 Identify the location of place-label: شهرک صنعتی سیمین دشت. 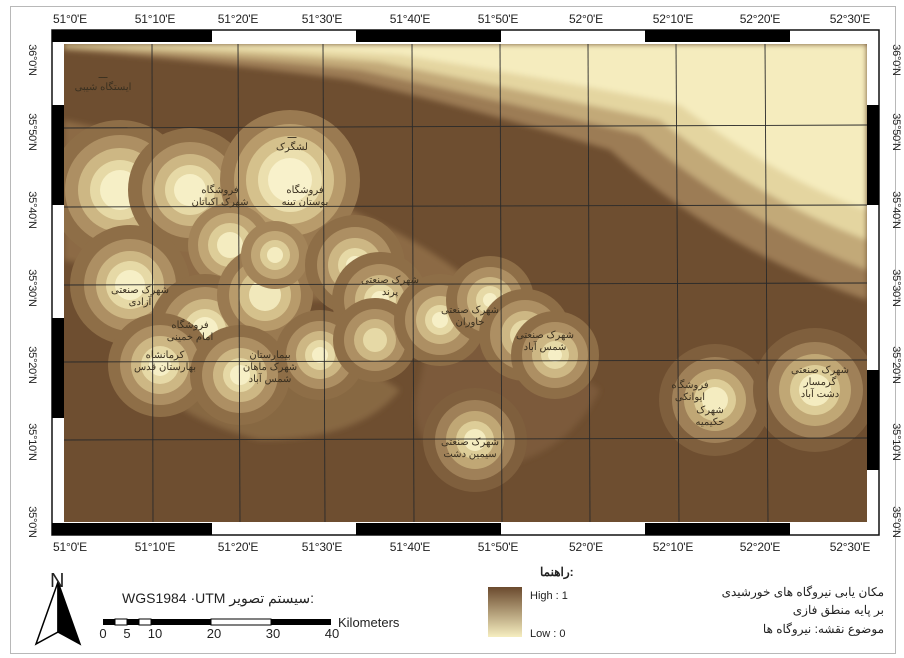
(470, 449).